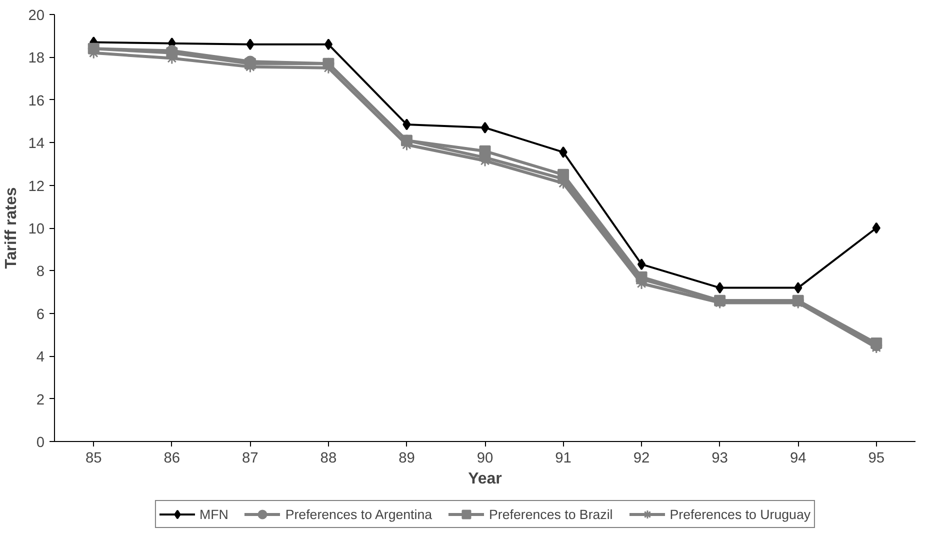  Describe the element at coordinates (36, 230) in the screenshot. I see `y-tick-label: 10` at that location.